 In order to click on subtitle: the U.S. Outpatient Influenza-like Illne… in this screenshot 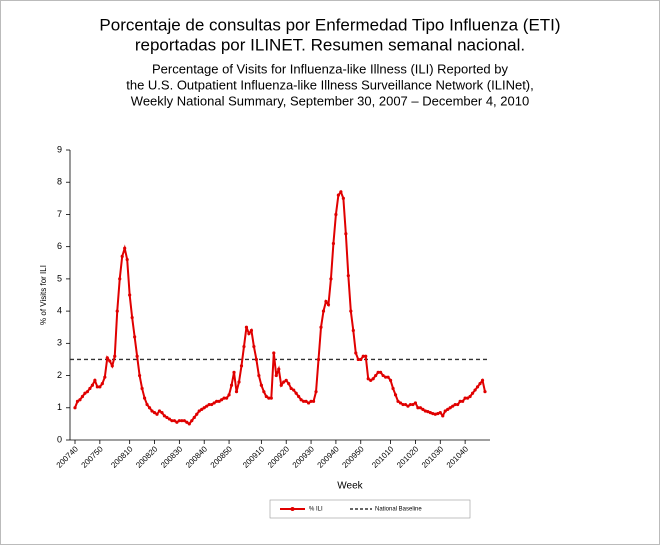, I will do `click(330, 84)`.